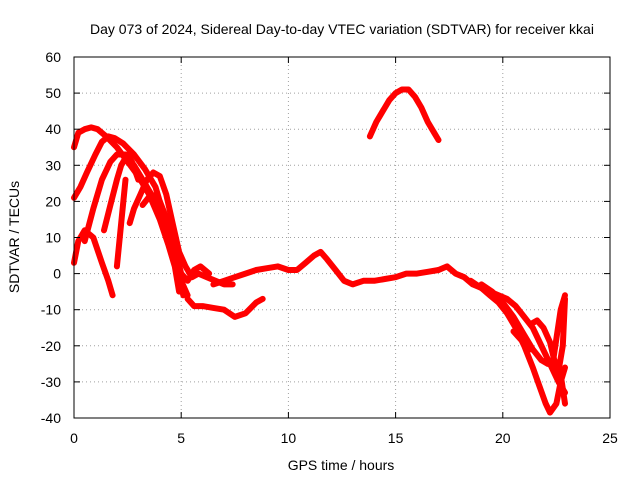  Describe the element at coordinates (503, 438) in the screenshot. I see `x-tick-label: 20` at that location.